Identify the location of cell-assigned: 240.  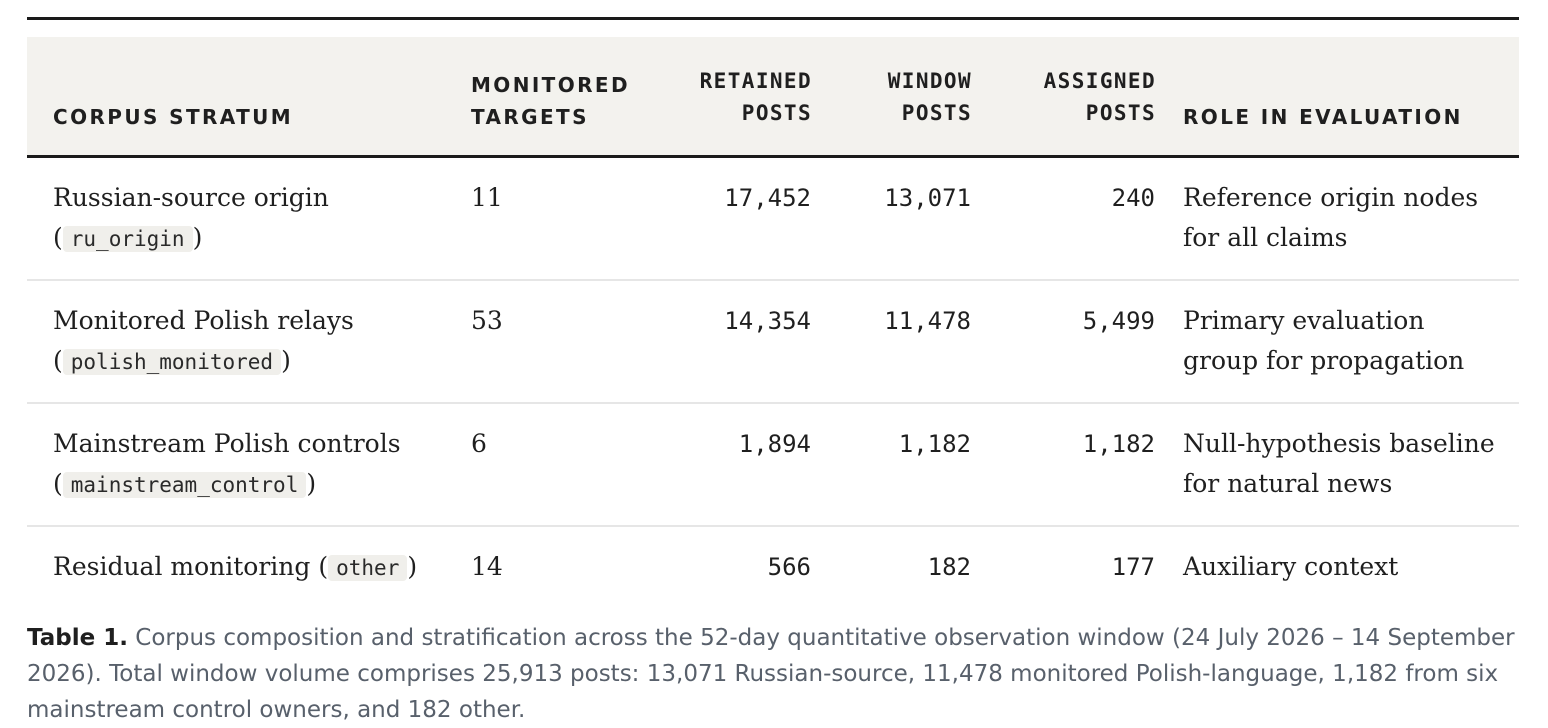
(1064, 218).